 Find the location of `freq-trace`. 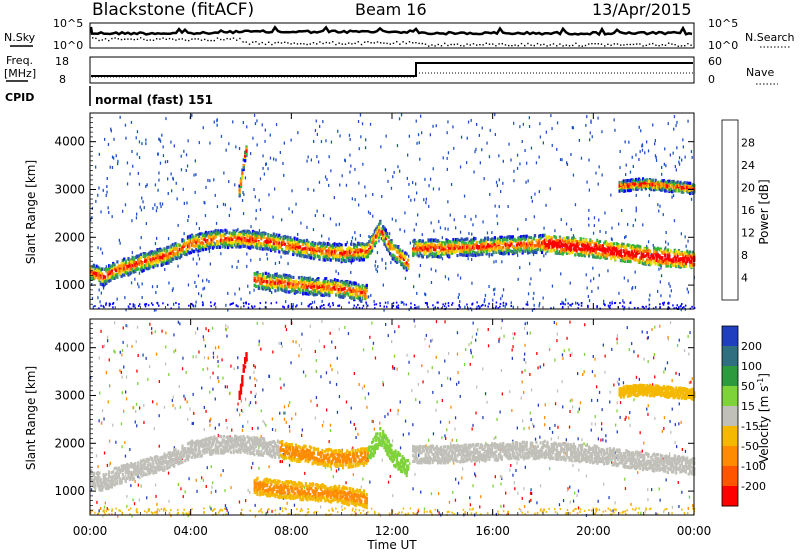

freq-trace is located at coordinates (392, 69).